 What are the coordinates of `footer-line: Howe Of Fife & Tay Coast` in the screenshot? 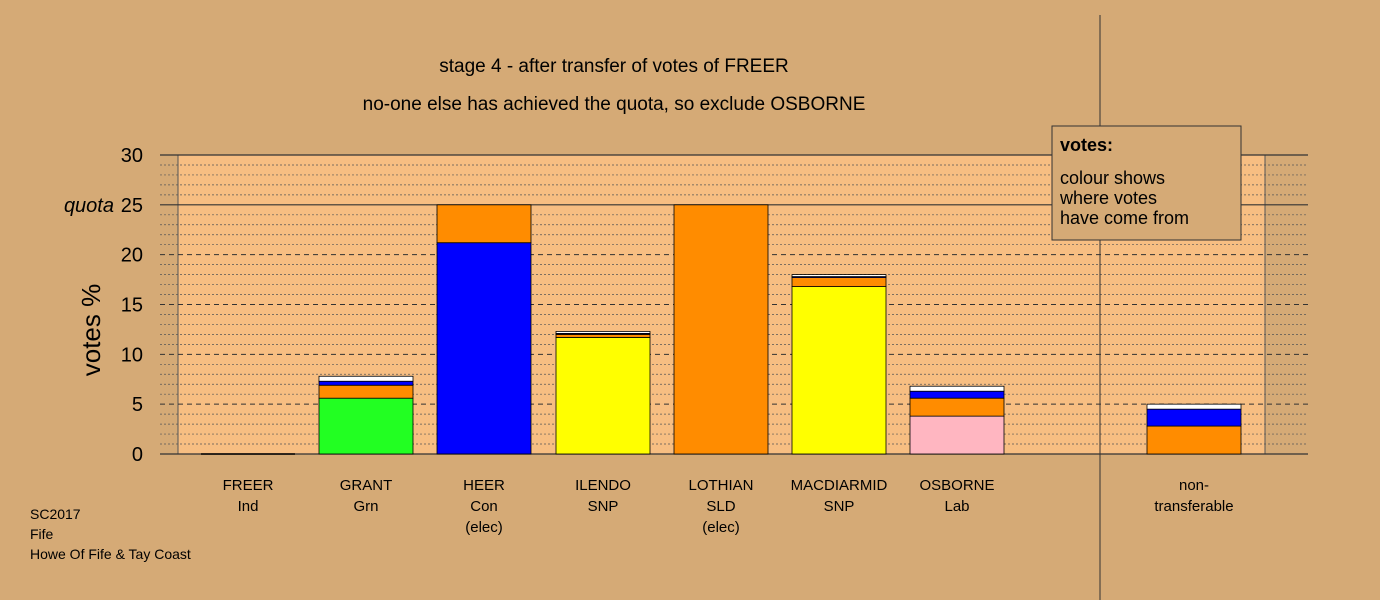 It's located at (110, 554).